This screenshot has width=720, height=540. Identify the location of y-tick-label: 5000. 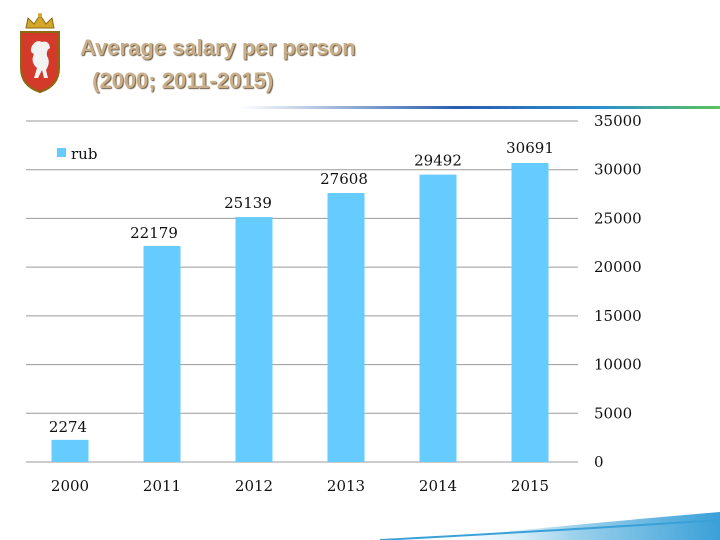
(613, 413).